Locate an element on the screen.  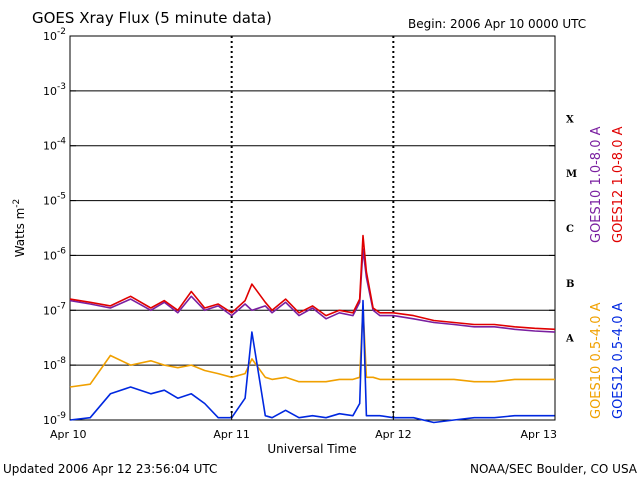
x-tick-label: Apr 13 is located at coordinates (538, 434).